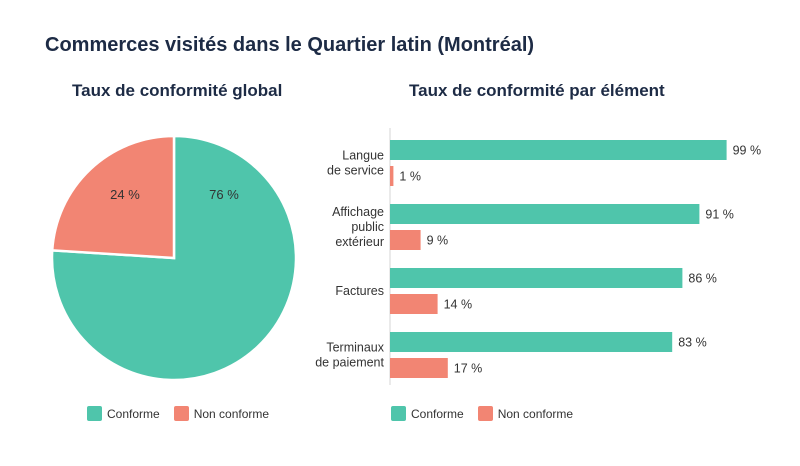  I want to click on category-label: de service, so click(355, 171).